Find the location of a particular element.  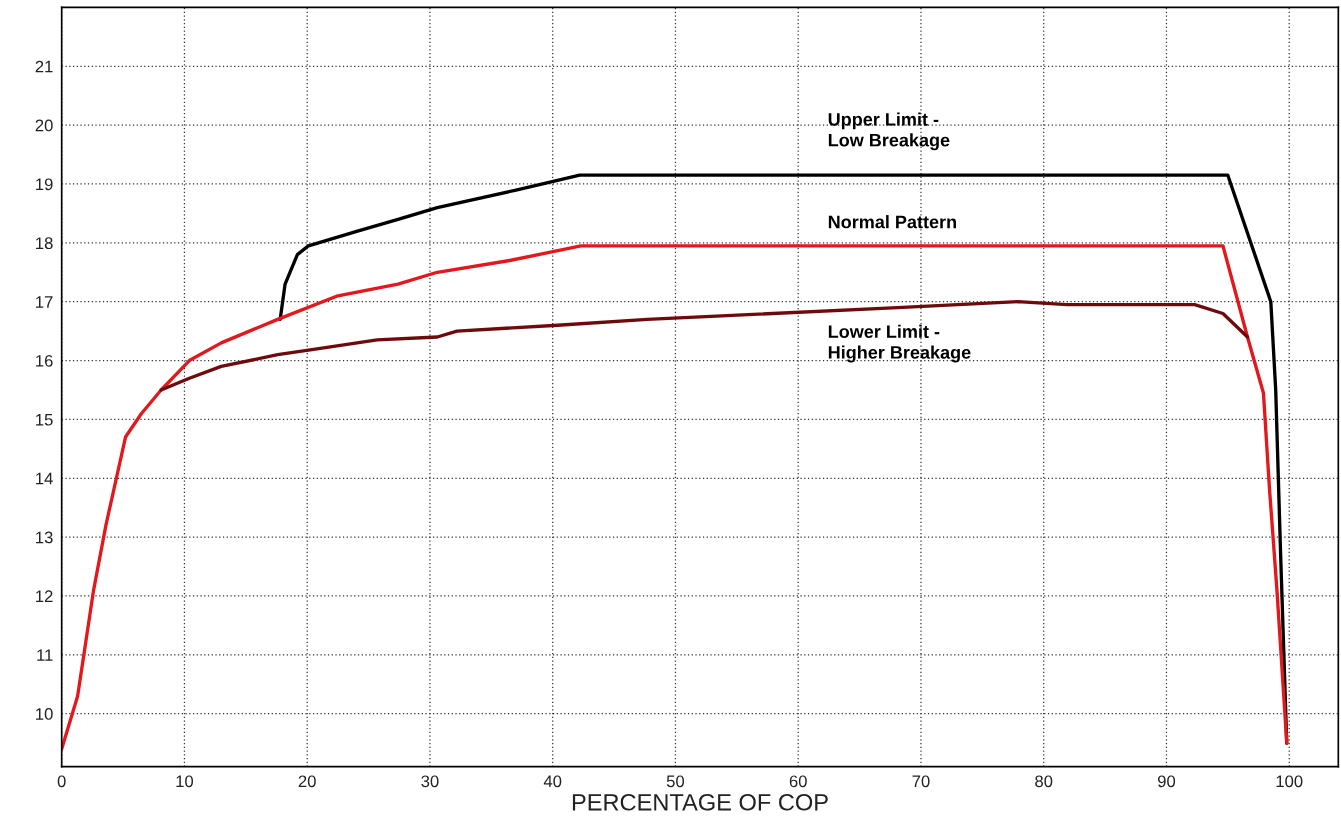

series-label: Lower Limit - Higher Breakage is located at coordinates (899, 343).